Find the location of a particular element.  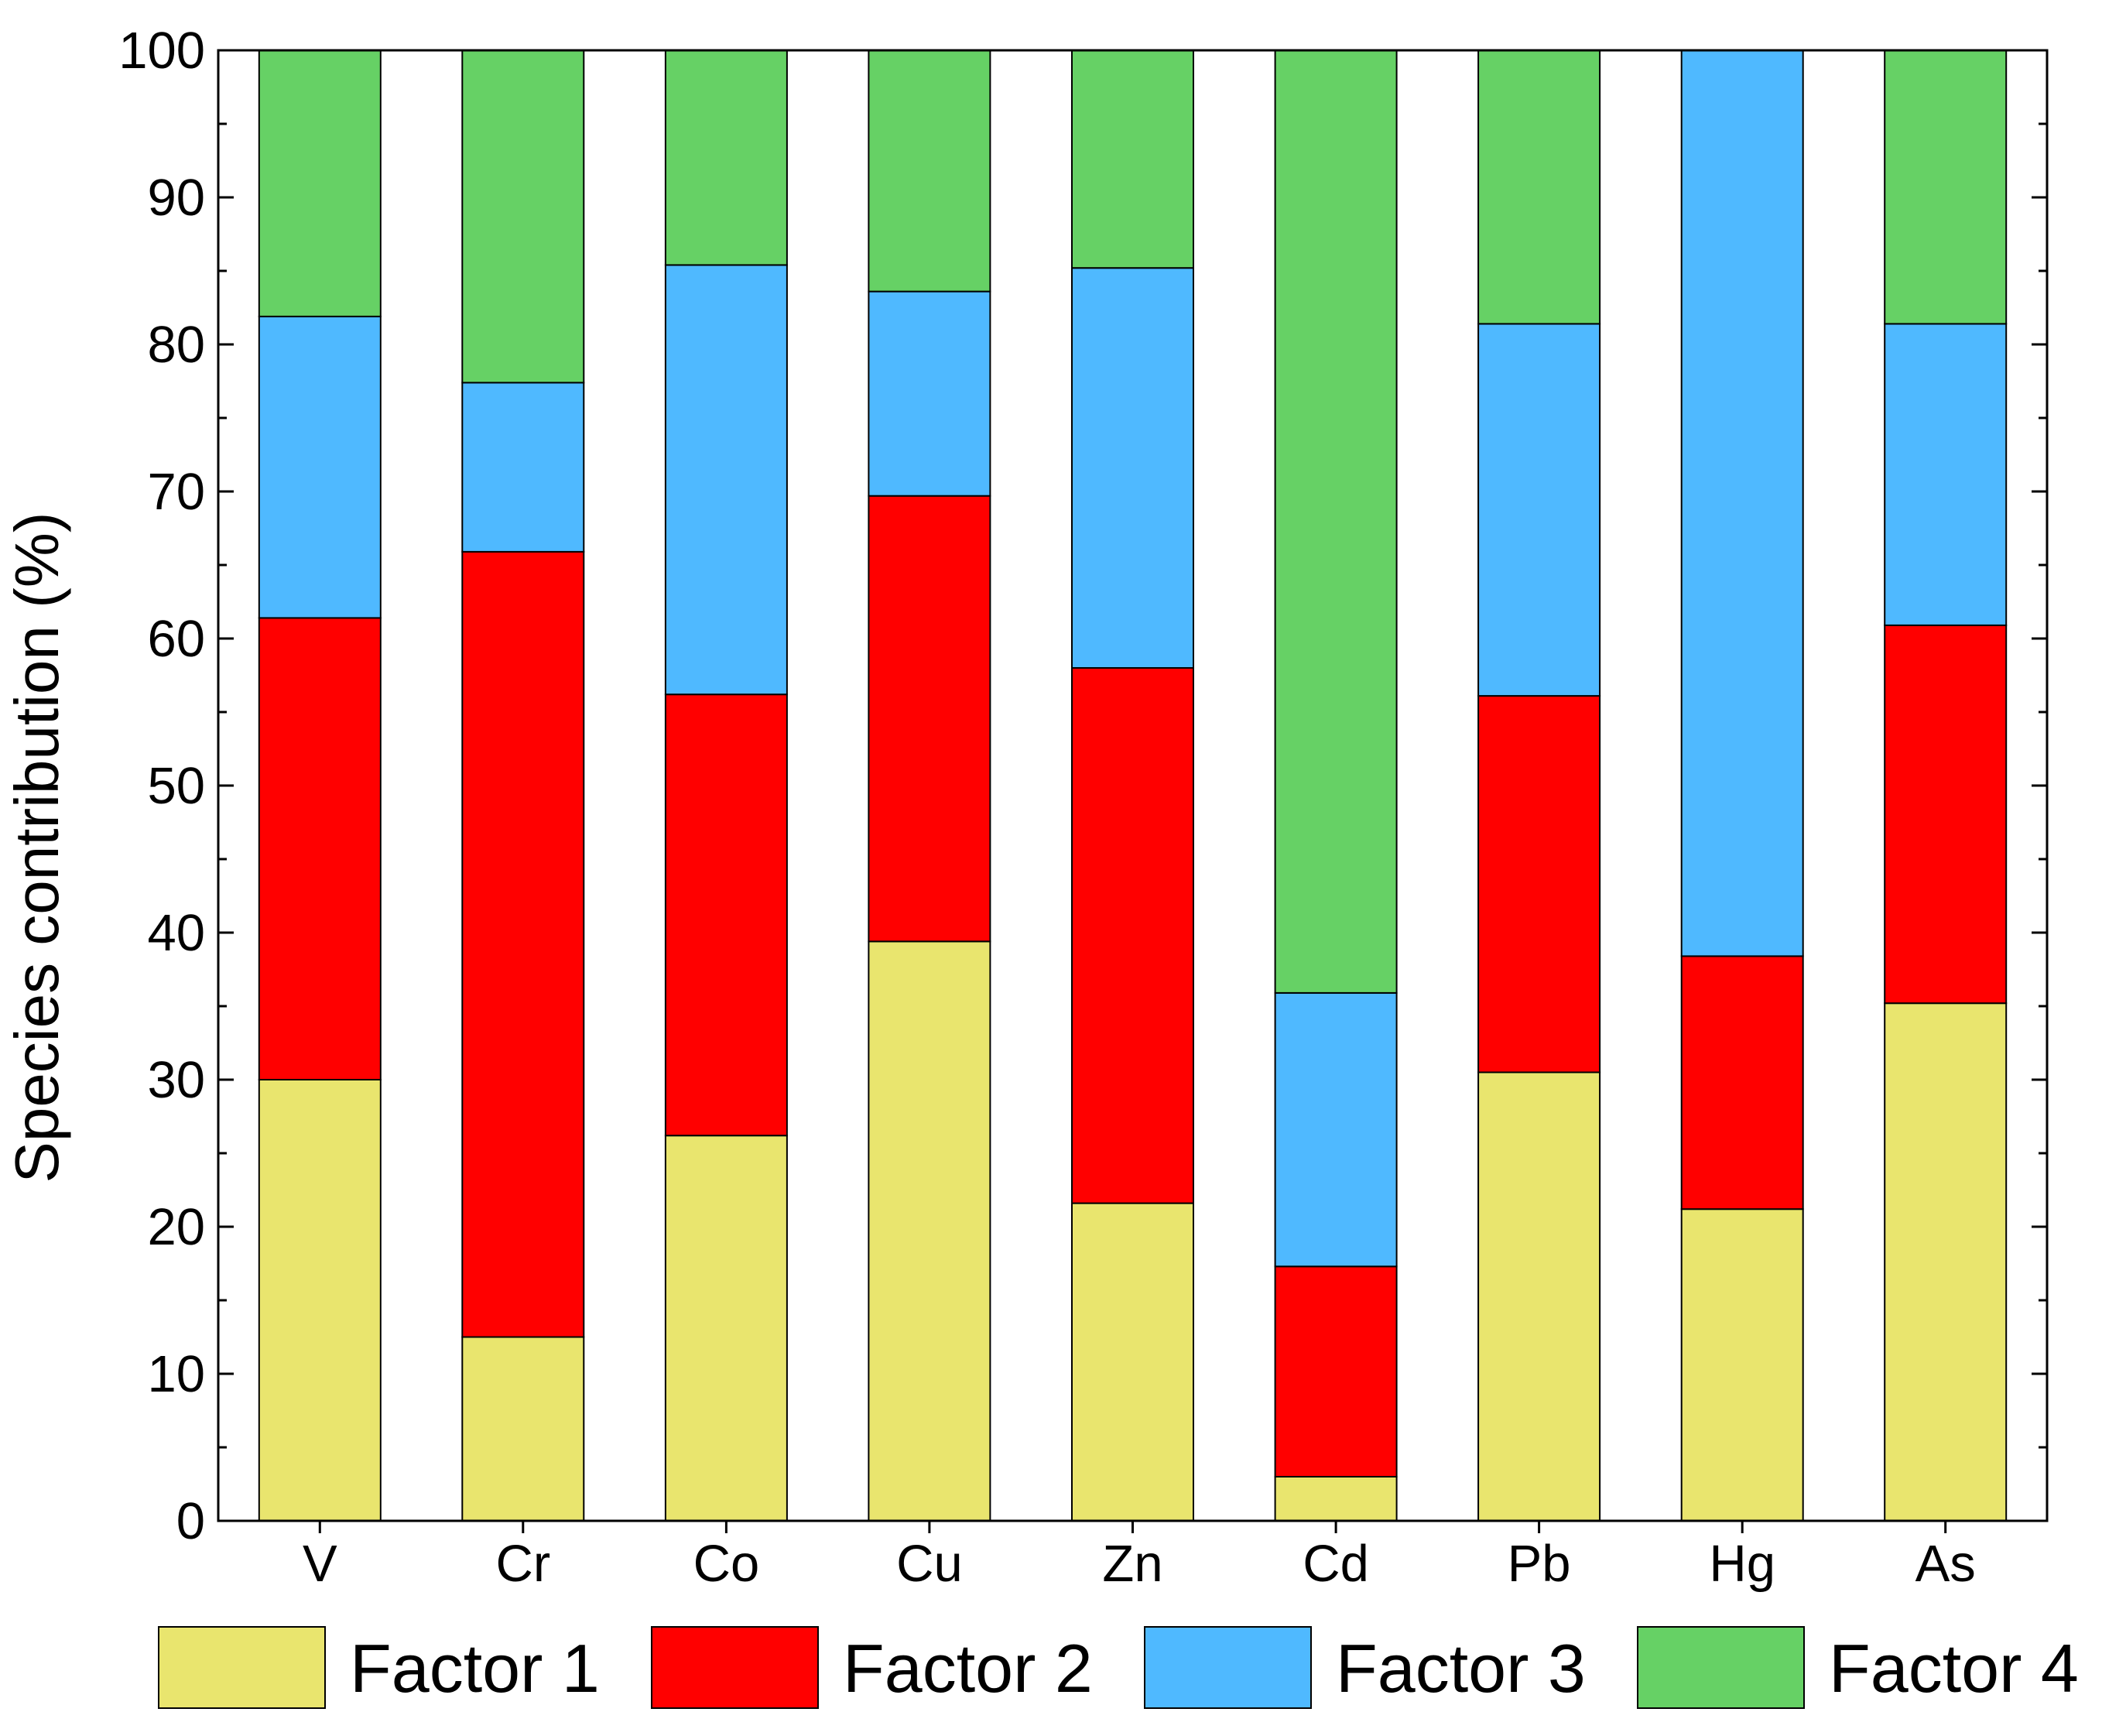

legend-label-factor-3: Factor 3 is located at coordinates (1461, 1668).